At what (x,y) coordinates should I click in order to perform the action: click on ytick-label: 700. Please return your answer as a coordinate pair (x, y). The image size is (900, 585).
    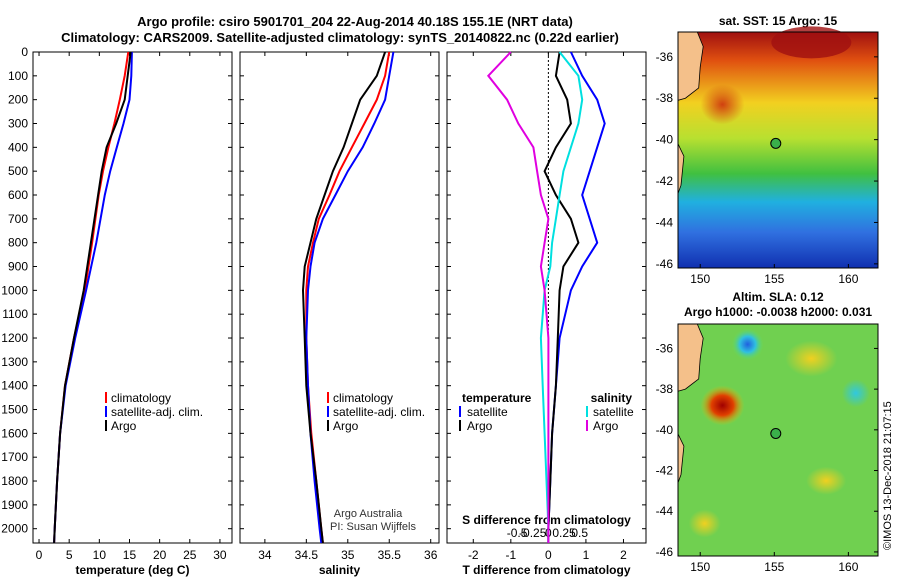
    Looking at the image, I should click on (18, 219).